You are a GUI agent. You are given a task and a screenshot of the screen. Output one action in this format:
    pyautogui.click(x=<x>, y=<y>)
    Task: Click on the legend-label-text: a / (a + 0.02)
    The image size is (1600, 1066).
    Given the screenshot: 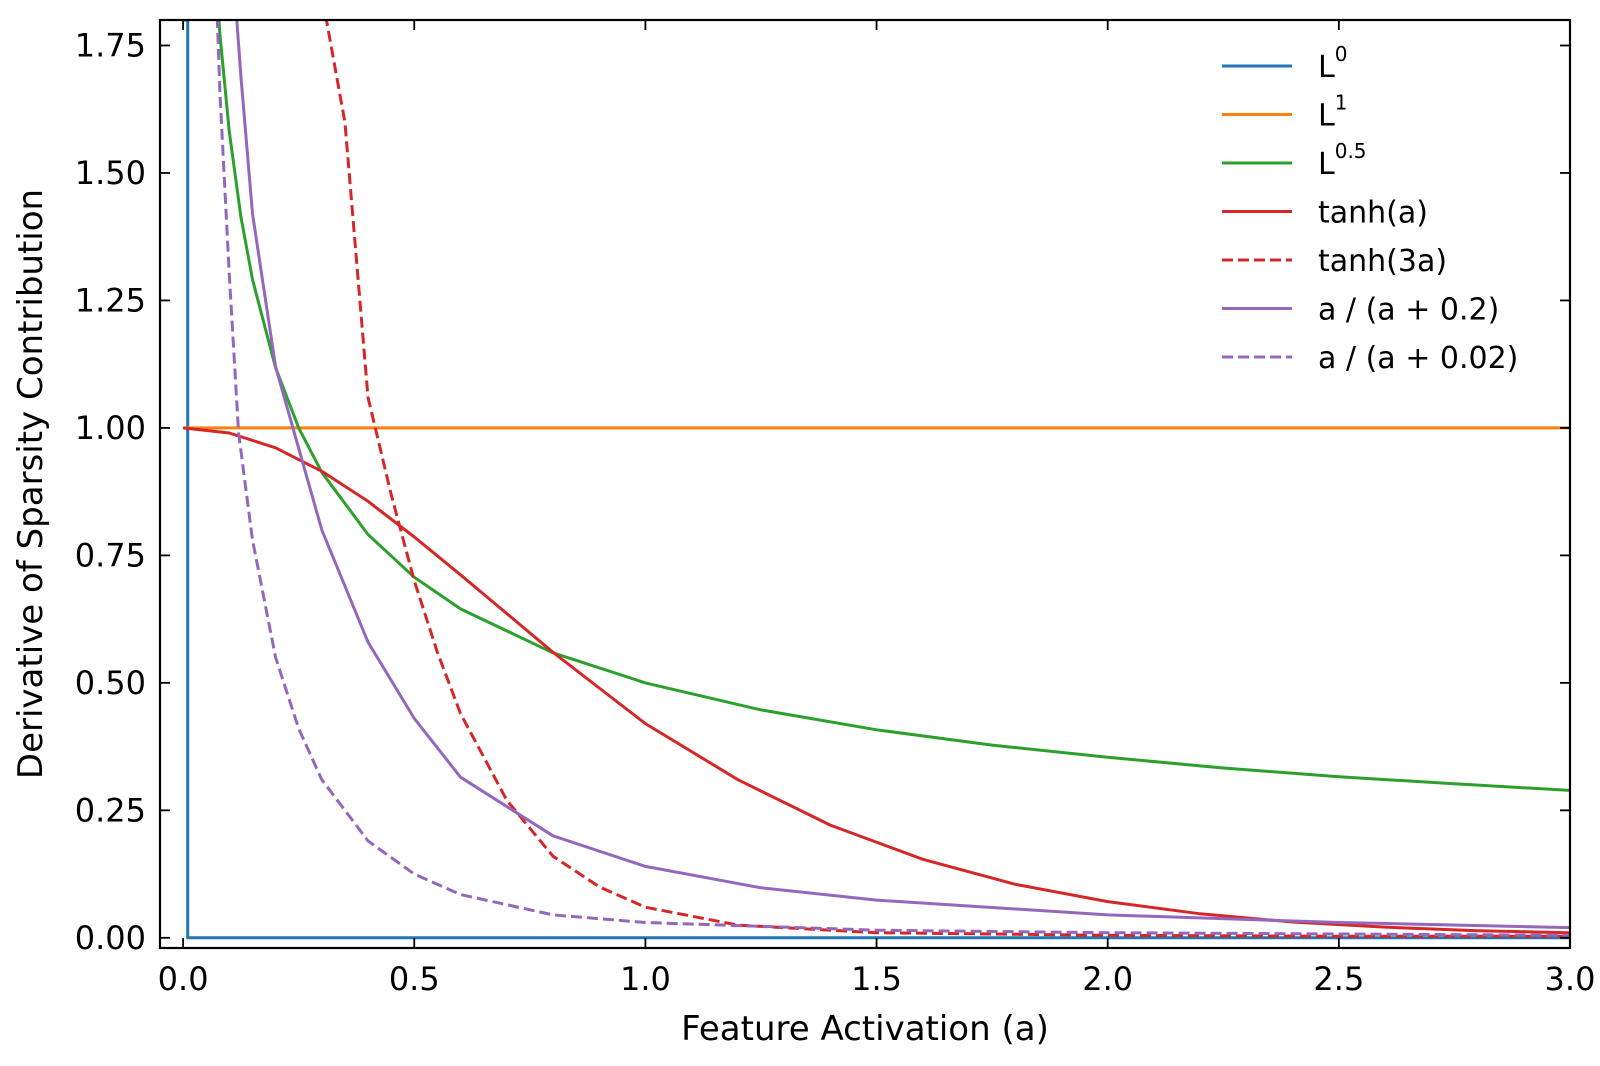 What is the action you would take?
    pyautogui.click(x=1418, y=358)
    